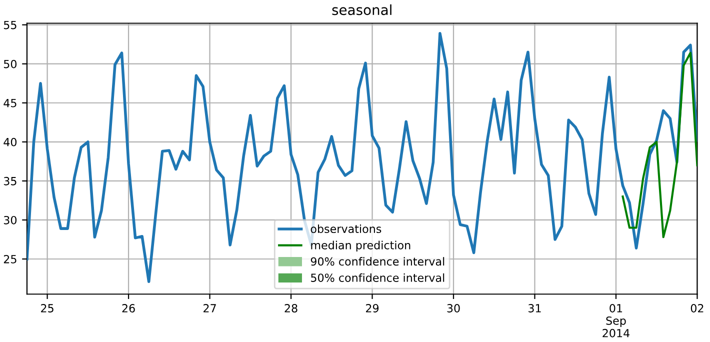 This screenshot has width=710, height=342. I want to click on y-tick-label: 35, so click(10, 181).